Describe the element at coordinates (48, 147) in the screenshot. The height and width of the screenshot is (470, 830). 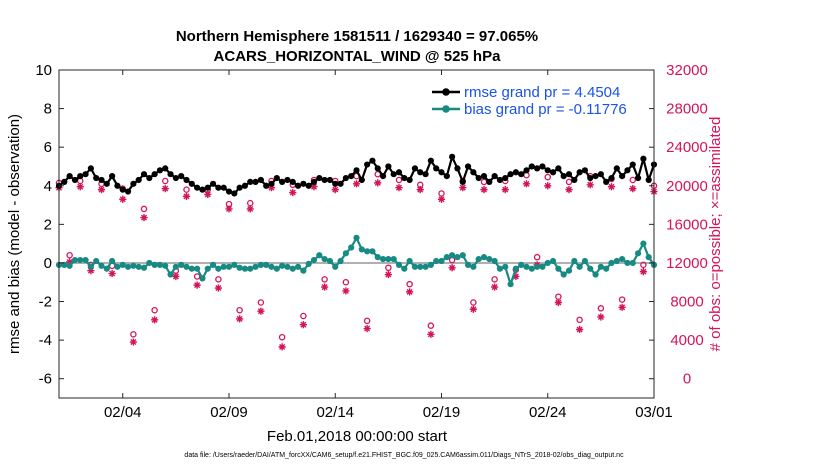
I see `y-tick-label: 6` at that location.